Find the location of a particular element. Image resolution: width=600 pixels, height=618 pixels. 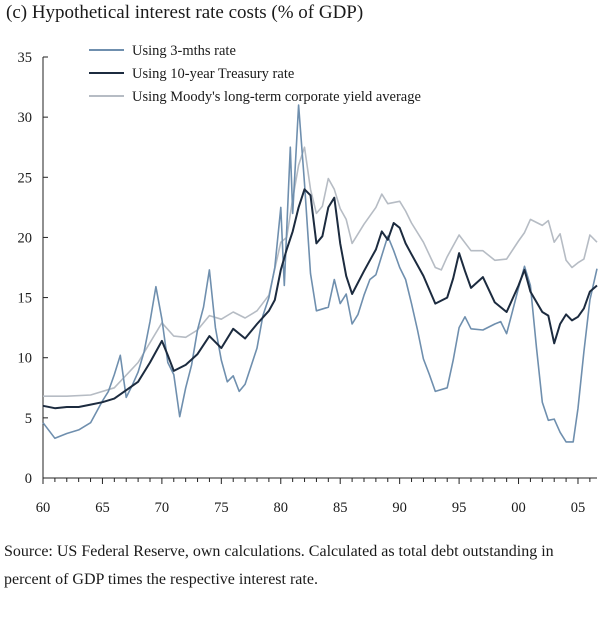

y-tick-label: 5 is located at coordinates (28, 419).